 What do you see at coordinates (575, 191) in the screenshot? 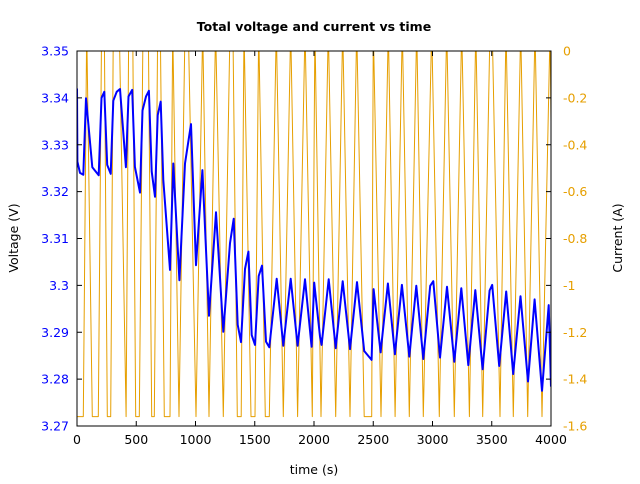
I see `y2-tick-label: -0.6` at bounding box center [575, 191].